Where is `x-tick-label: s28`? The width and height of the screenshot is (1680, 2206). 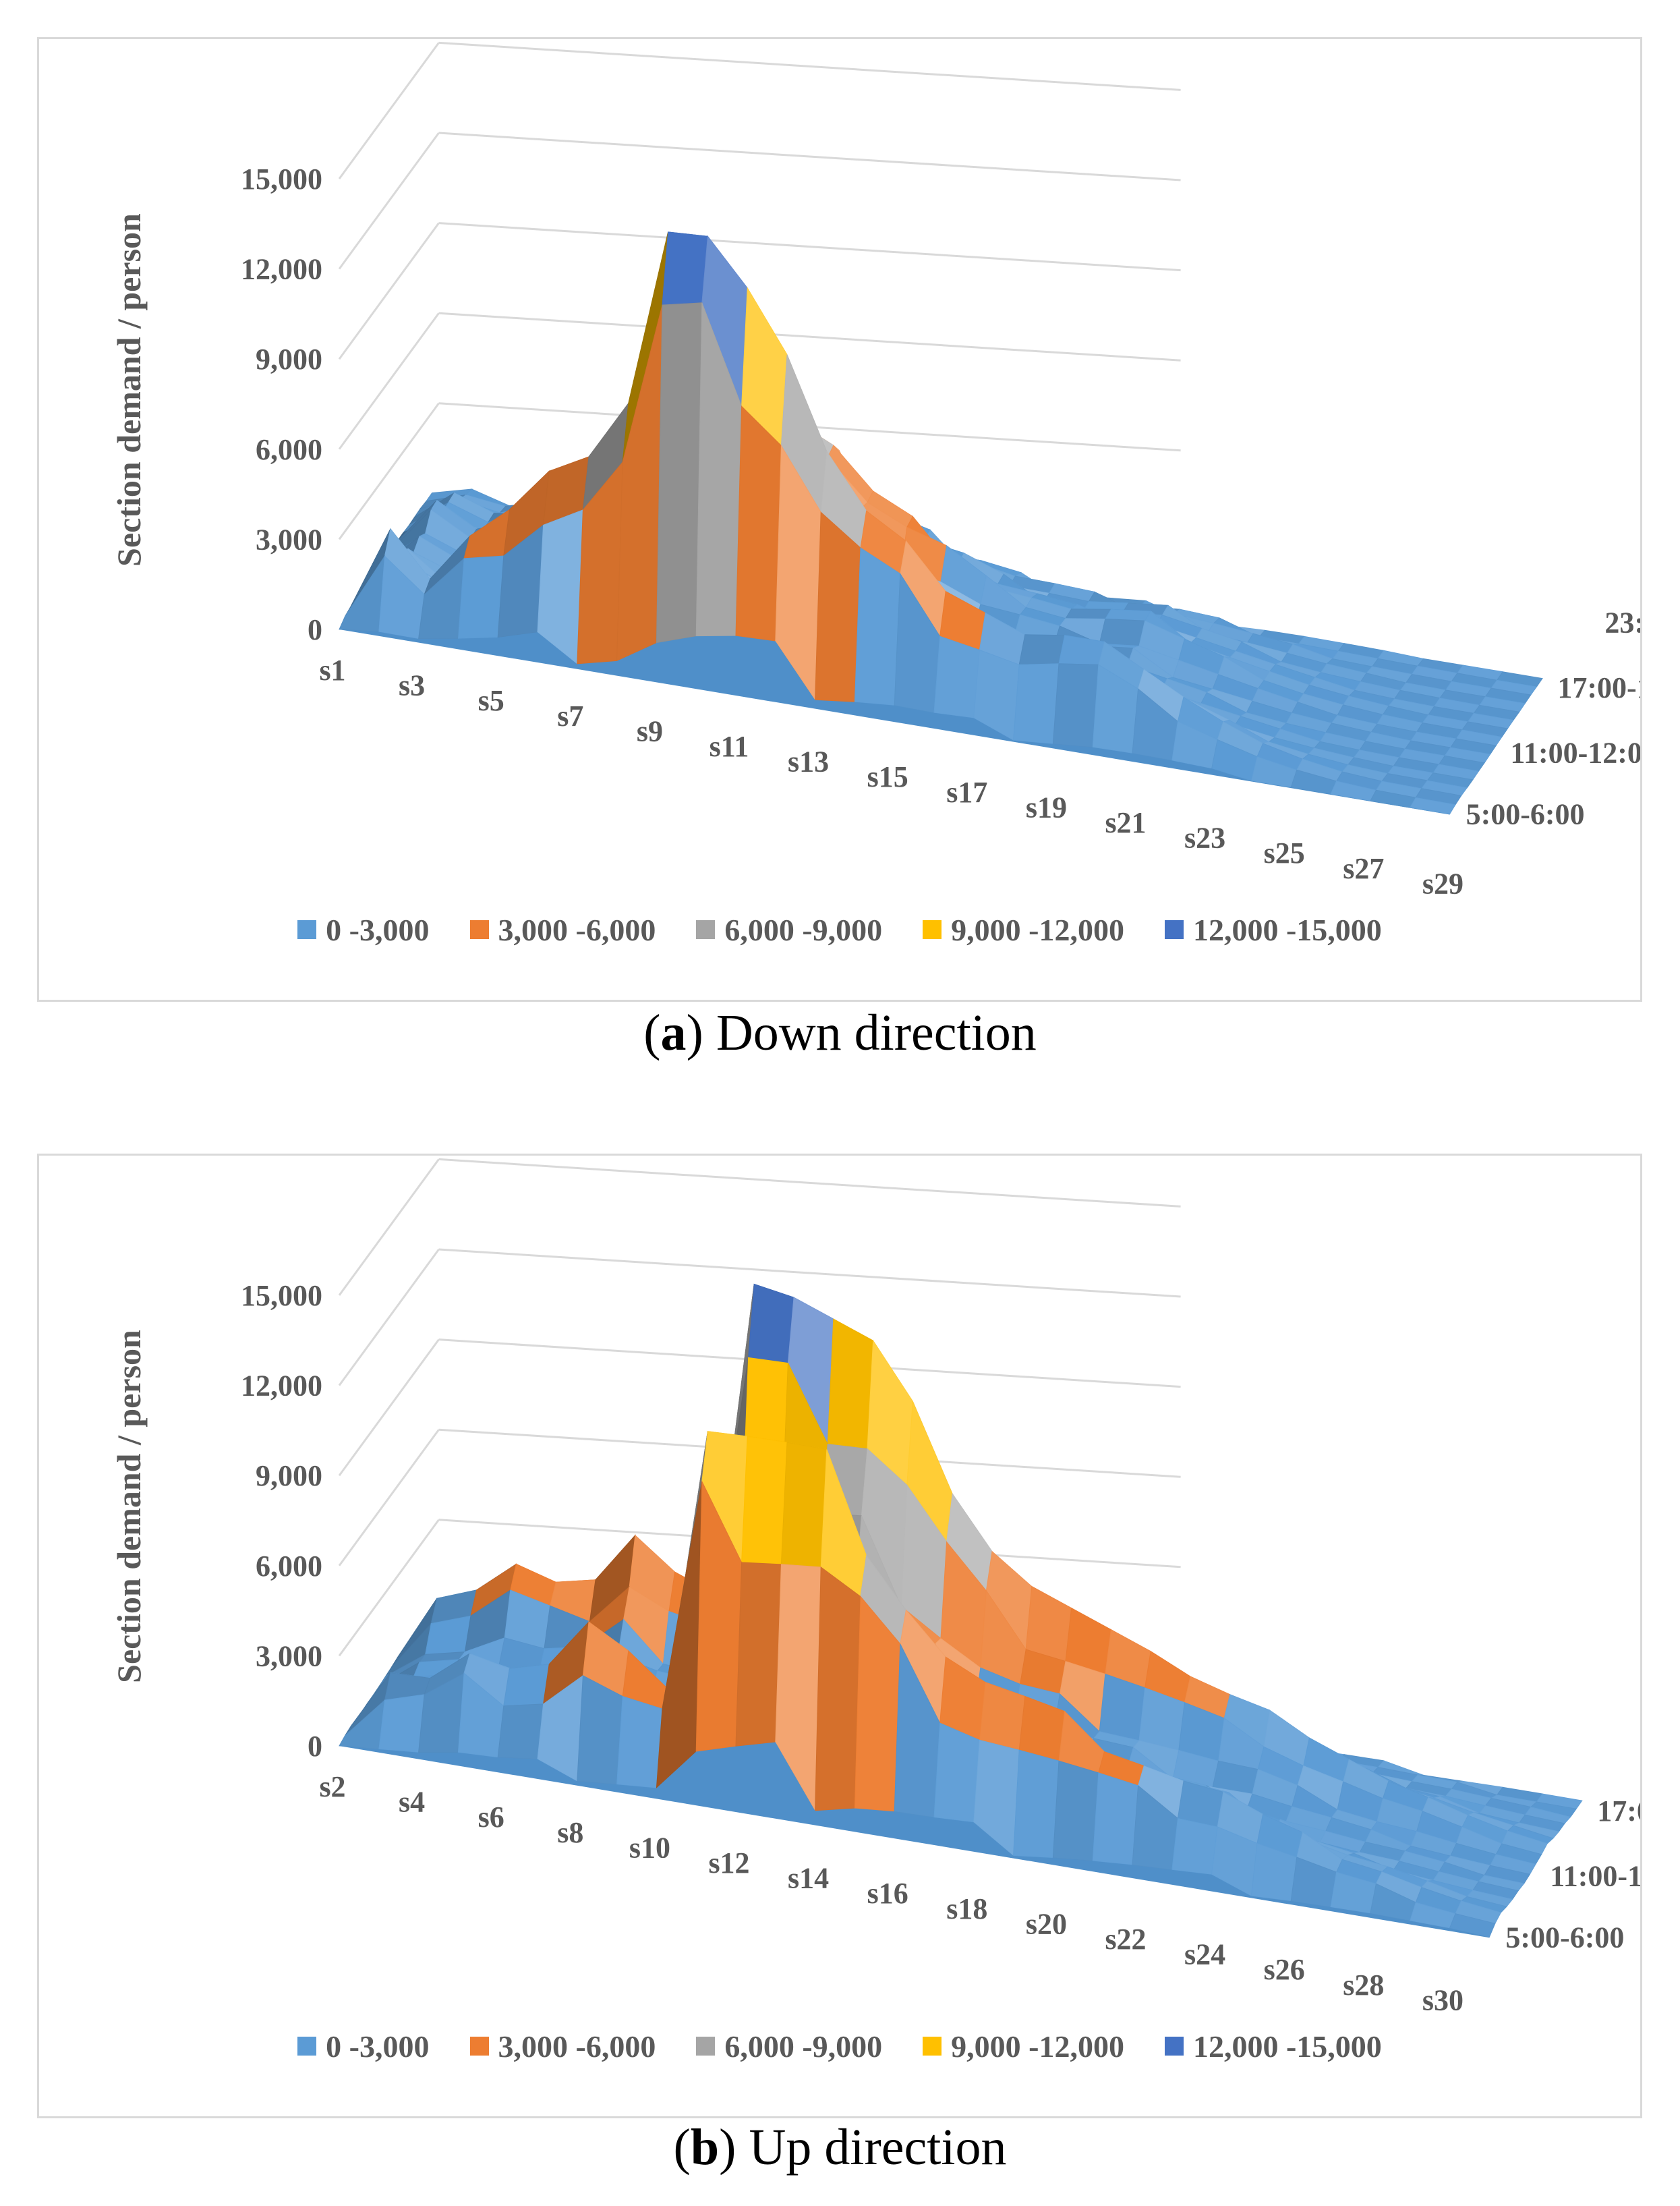 x-tick-label: s28 is located at coordinates (1363, 1985).